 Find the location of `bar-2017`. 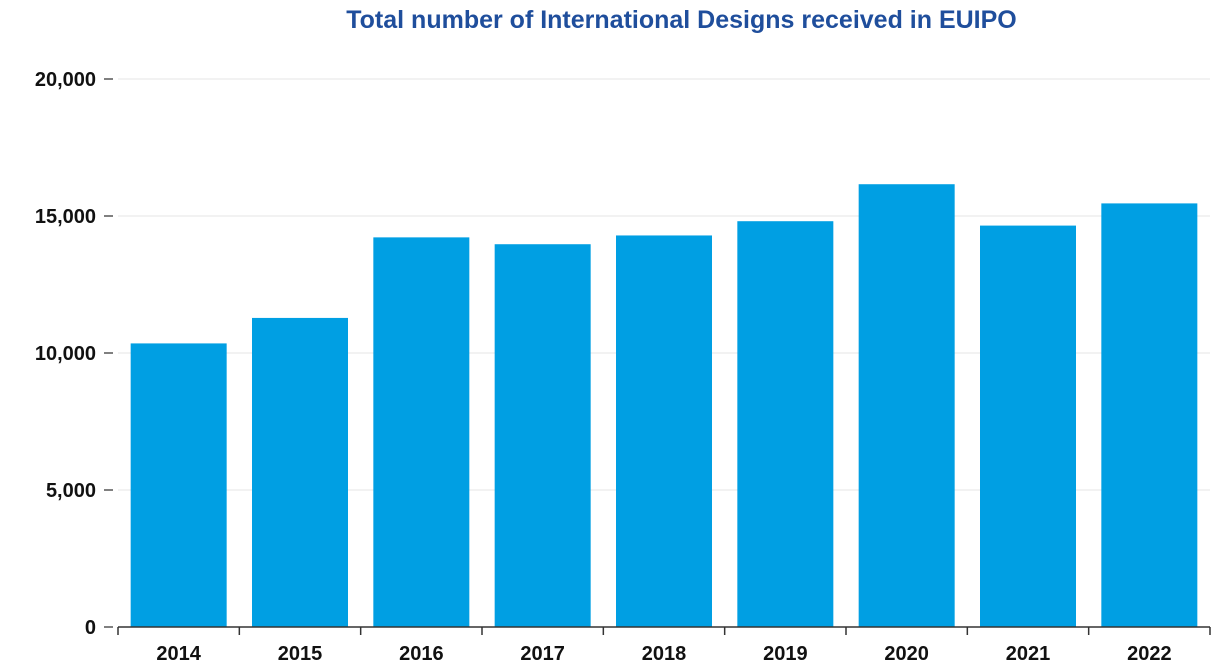

bar-2017 is located at coordinates (542, 436).